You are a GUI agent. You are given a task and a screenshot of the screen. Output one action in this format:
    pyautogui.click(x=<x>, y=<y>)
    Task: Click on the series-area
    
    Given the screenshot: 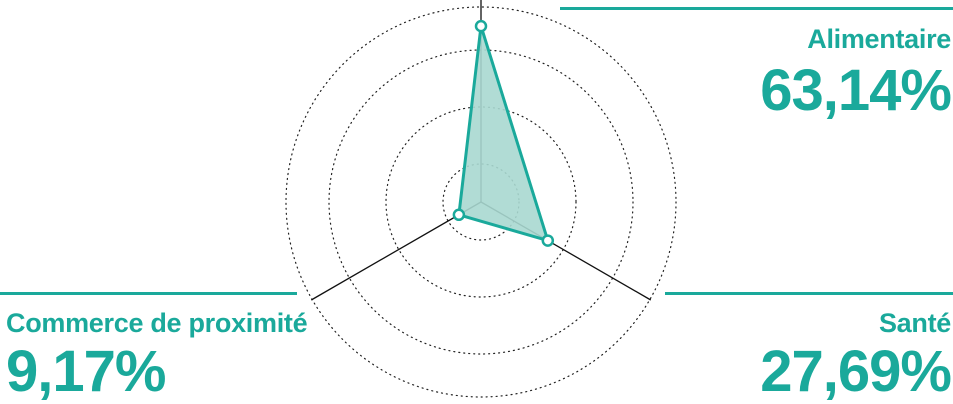 What is the action you would take?
    pyautogui.click(x=503, y=133)
    